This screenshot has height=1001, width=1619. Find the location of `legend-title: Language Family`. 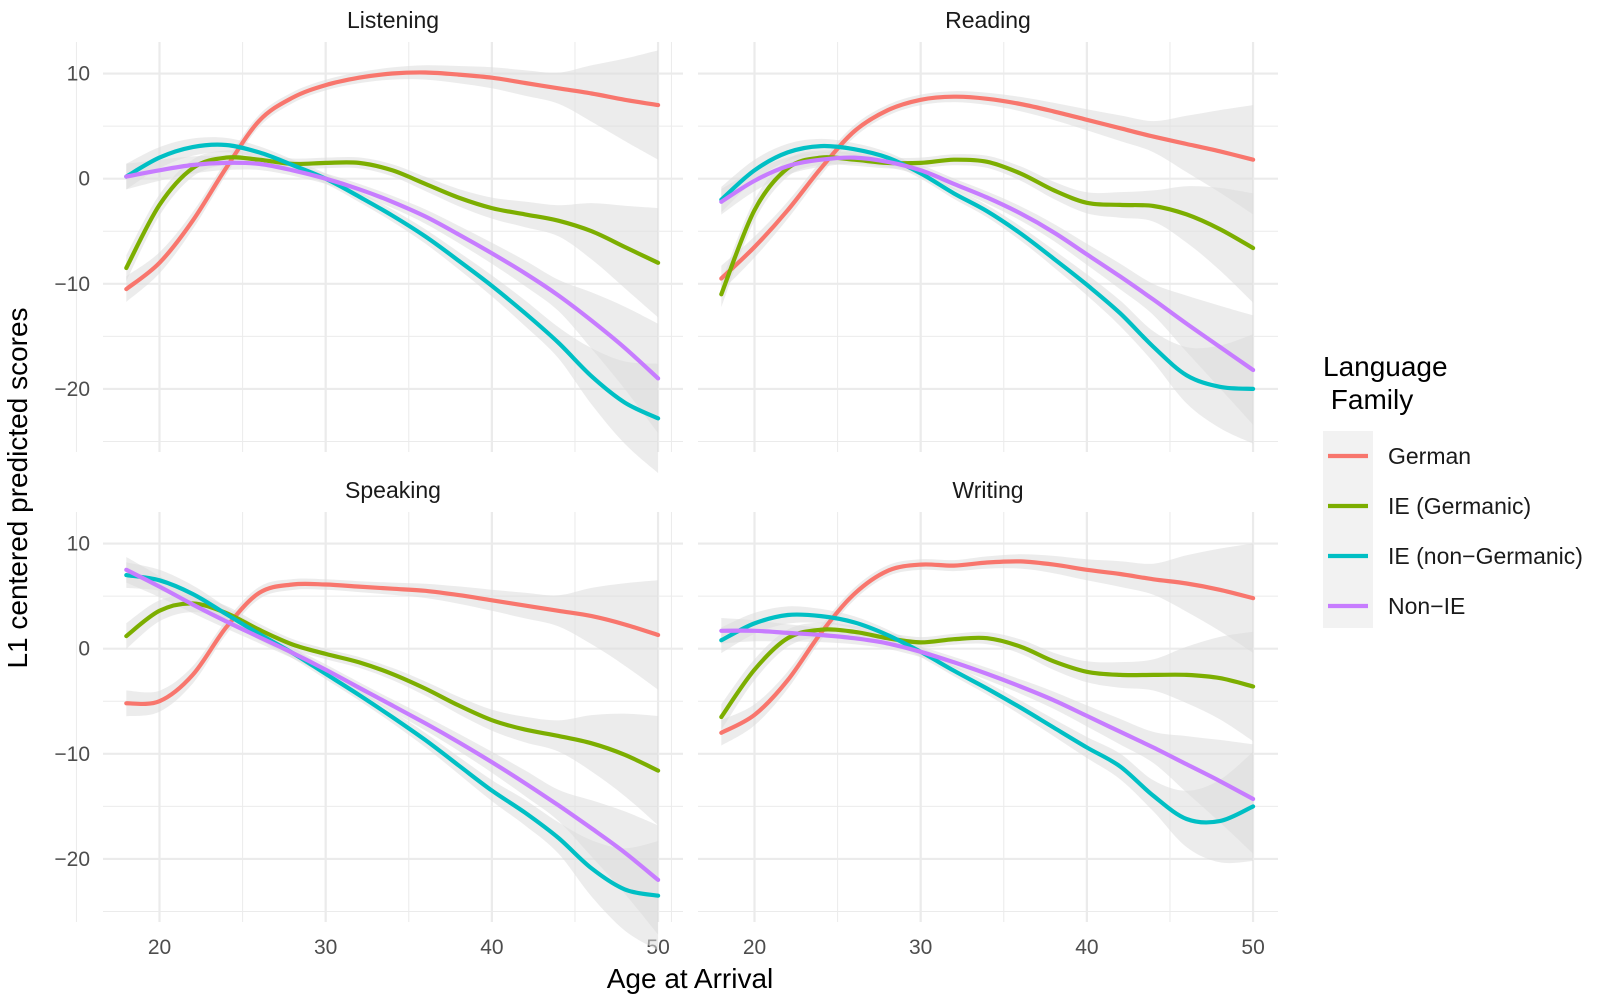

legend-title: Language Family is located at coordinates (1389, 383).